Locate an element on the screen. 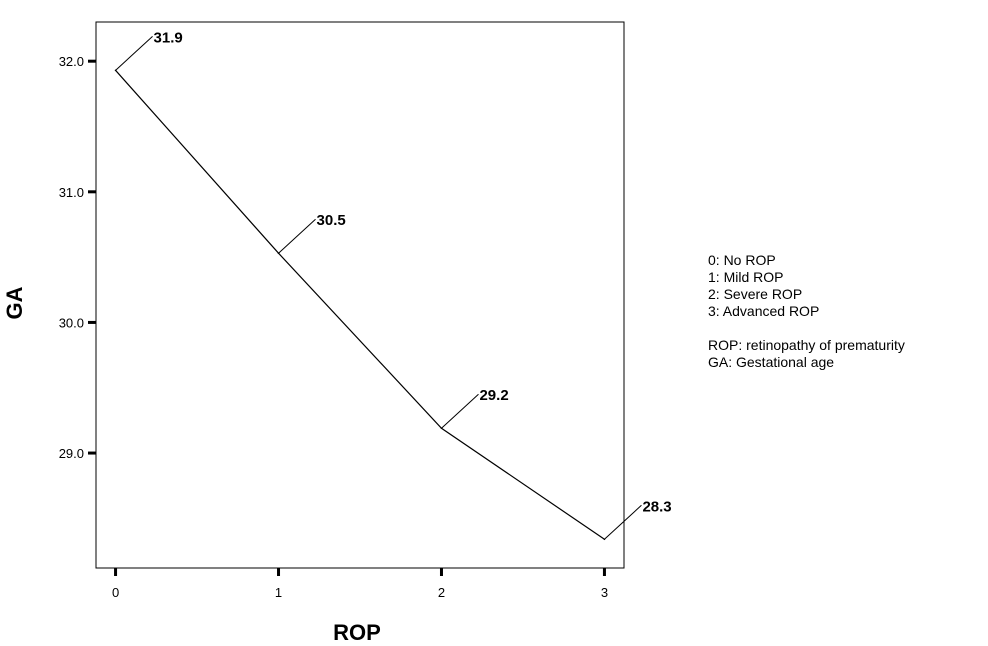 This screenshot has width=988, height=646. y-tick-label: 30.0 is located at coordinates (71, 322).